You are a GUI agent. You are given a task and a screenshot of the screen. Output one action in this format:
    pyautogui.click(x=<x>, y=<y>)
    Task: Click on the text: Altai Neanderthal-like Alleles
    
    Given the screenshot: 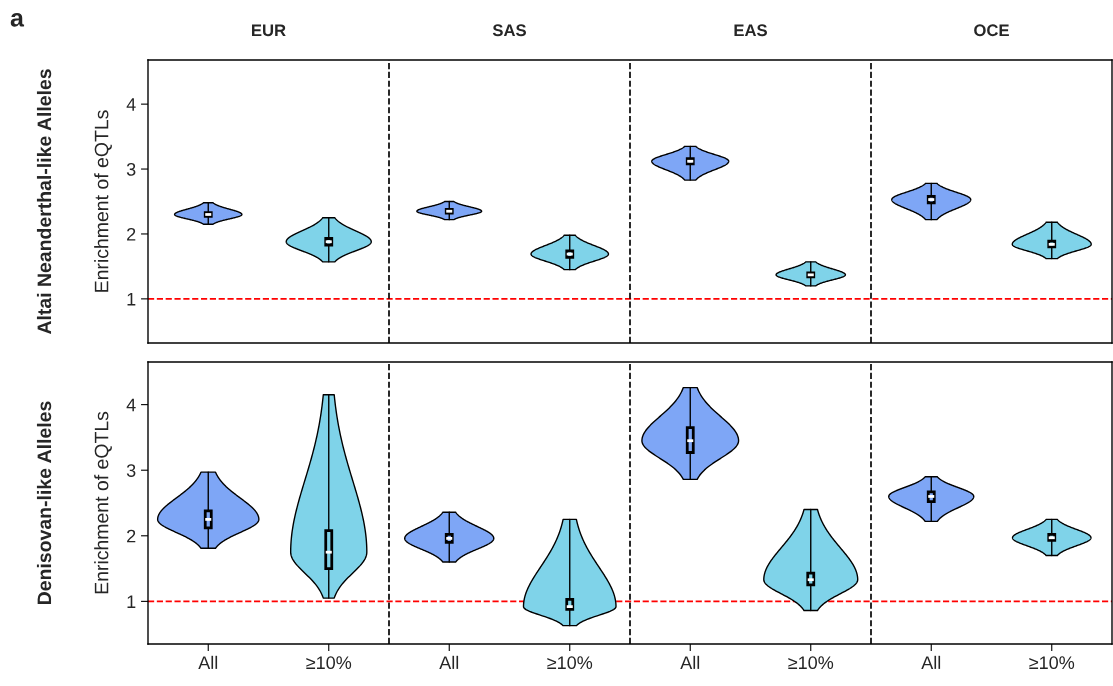 What is the action you would take?
    pyautogui.click(x=44, y=202)
    